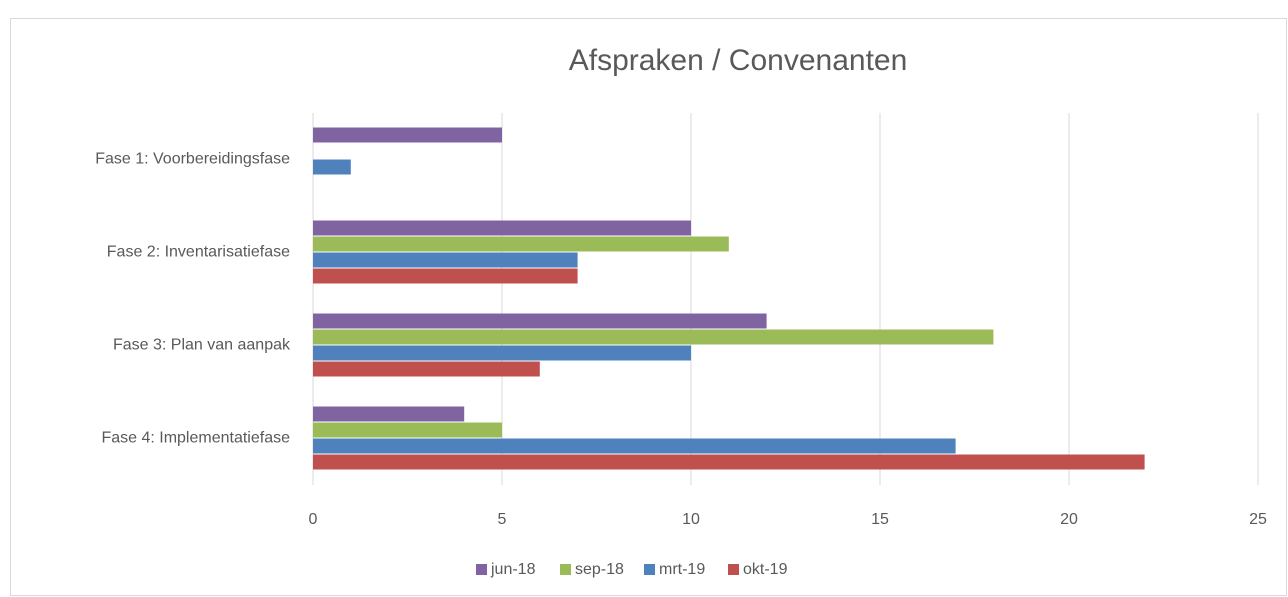  What do you see at coordinates (192, 159) in the screenshot?
I see `y-tick-label: Fase 1: Voorbereidingsfase` at bounding box center [192, 159].